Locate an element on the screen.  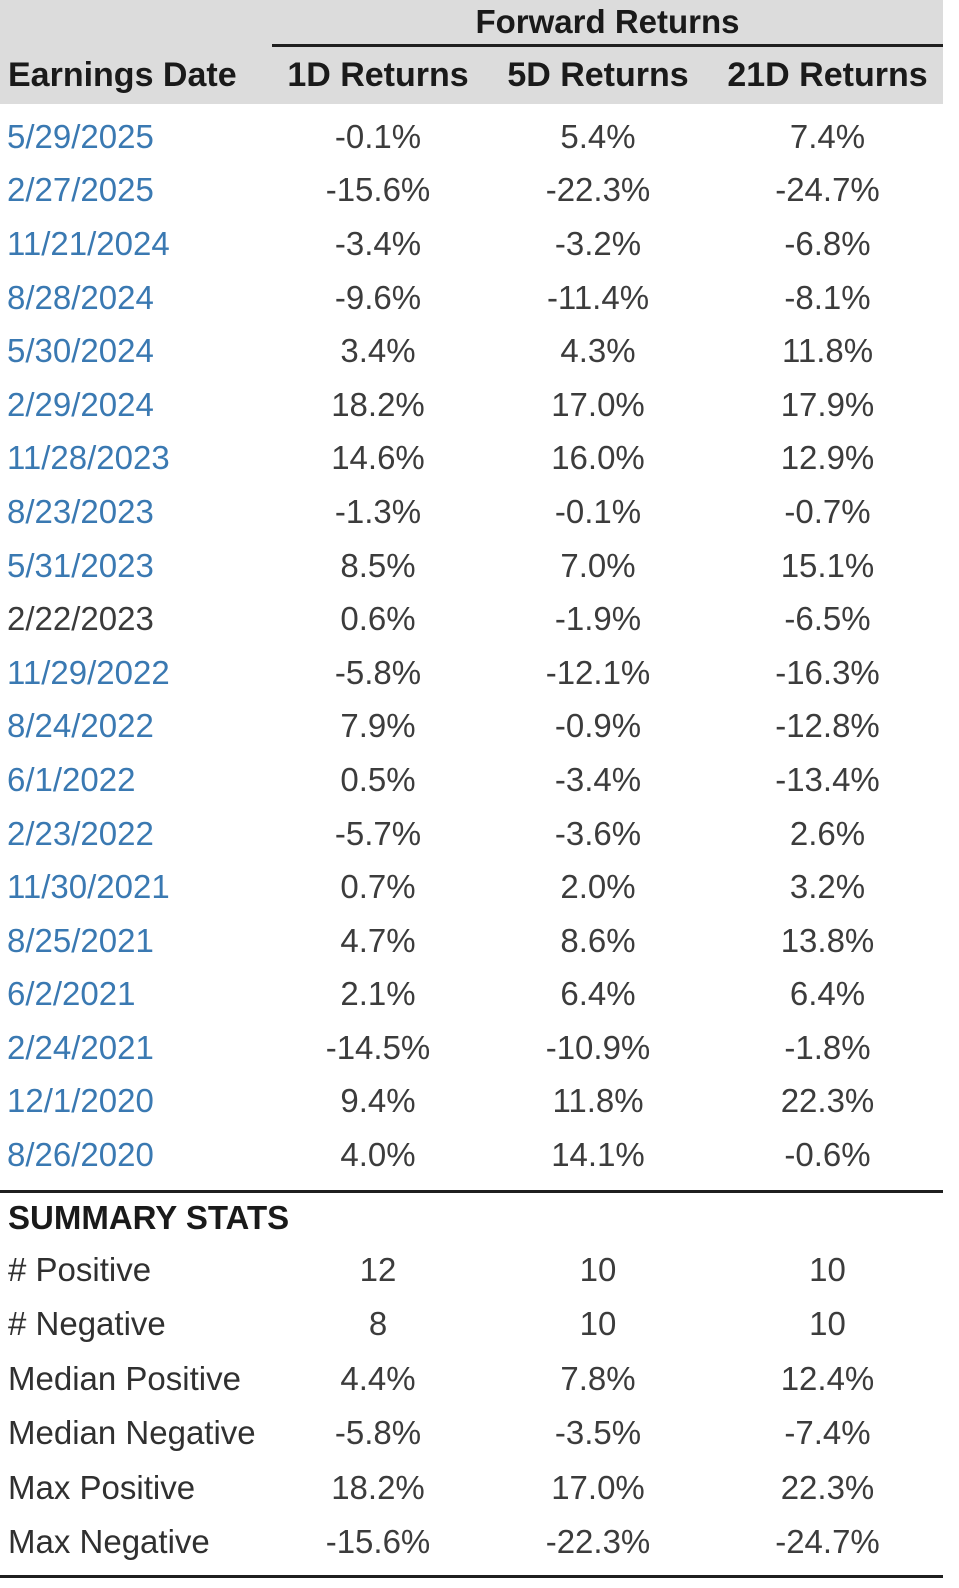
return-1d-value: -0.1% is located at coordinates (378, 136).